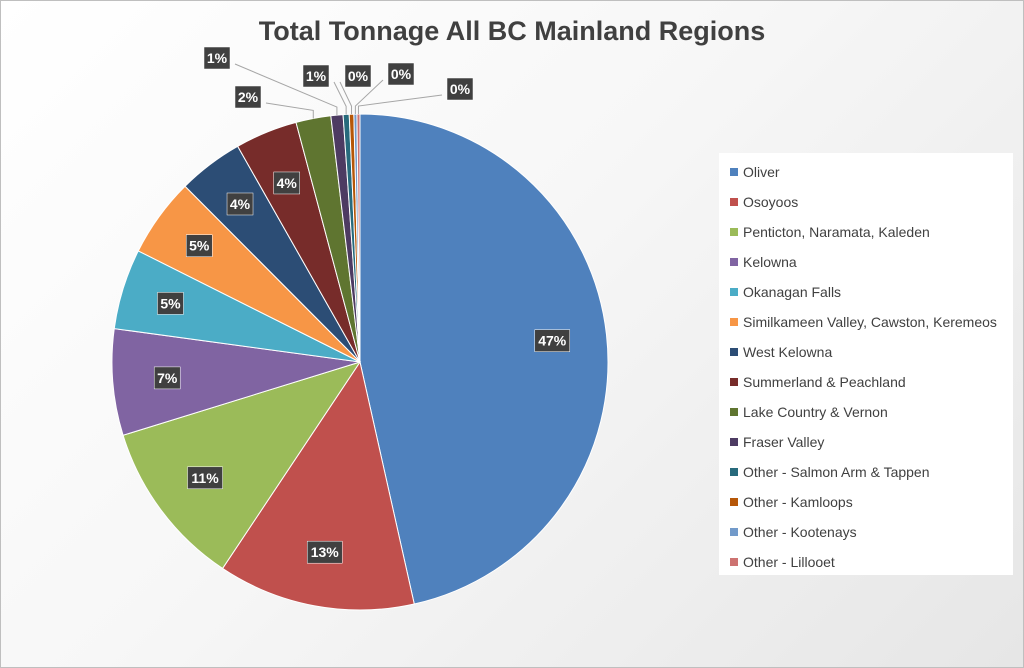  Describe the element at coordinates (761, 172) in the screenshot. I see `legend-label: Oliver` at that location.